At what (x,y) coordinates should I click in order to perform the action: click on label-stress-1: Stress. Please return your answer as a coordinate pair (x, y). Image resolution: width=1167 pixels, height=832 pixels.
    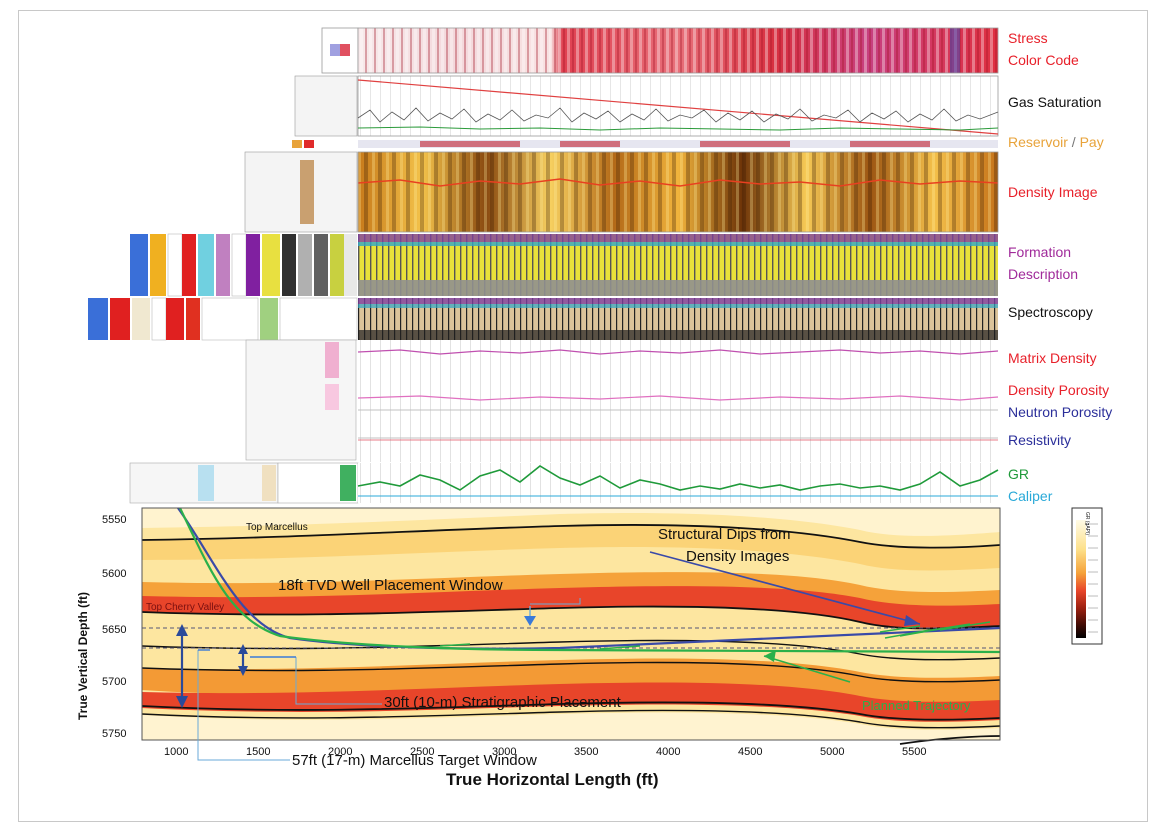
    Looking at the image, I should click on (1028, 38).